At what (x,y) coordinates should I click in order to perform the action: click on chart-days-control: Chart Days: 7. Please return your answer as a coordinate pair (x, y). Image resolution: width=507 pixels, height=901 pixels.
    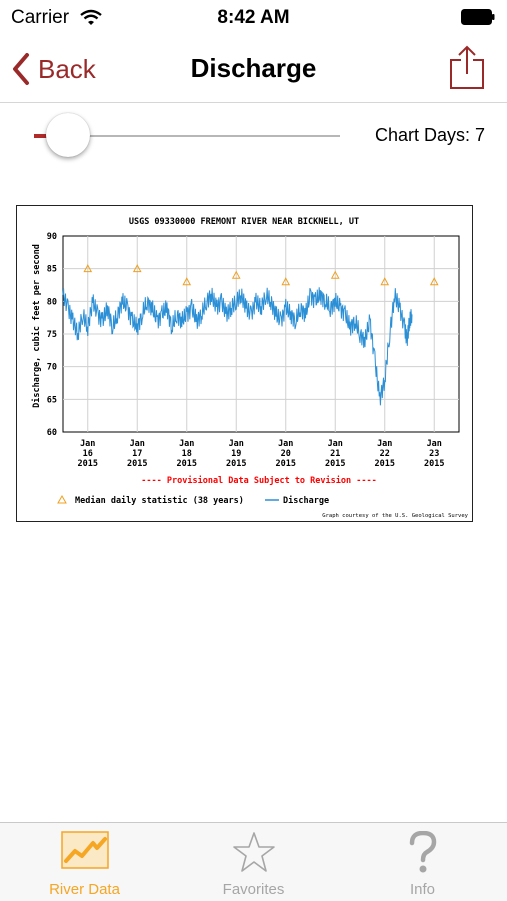
    Looking at the image, I should click on (253, 138).